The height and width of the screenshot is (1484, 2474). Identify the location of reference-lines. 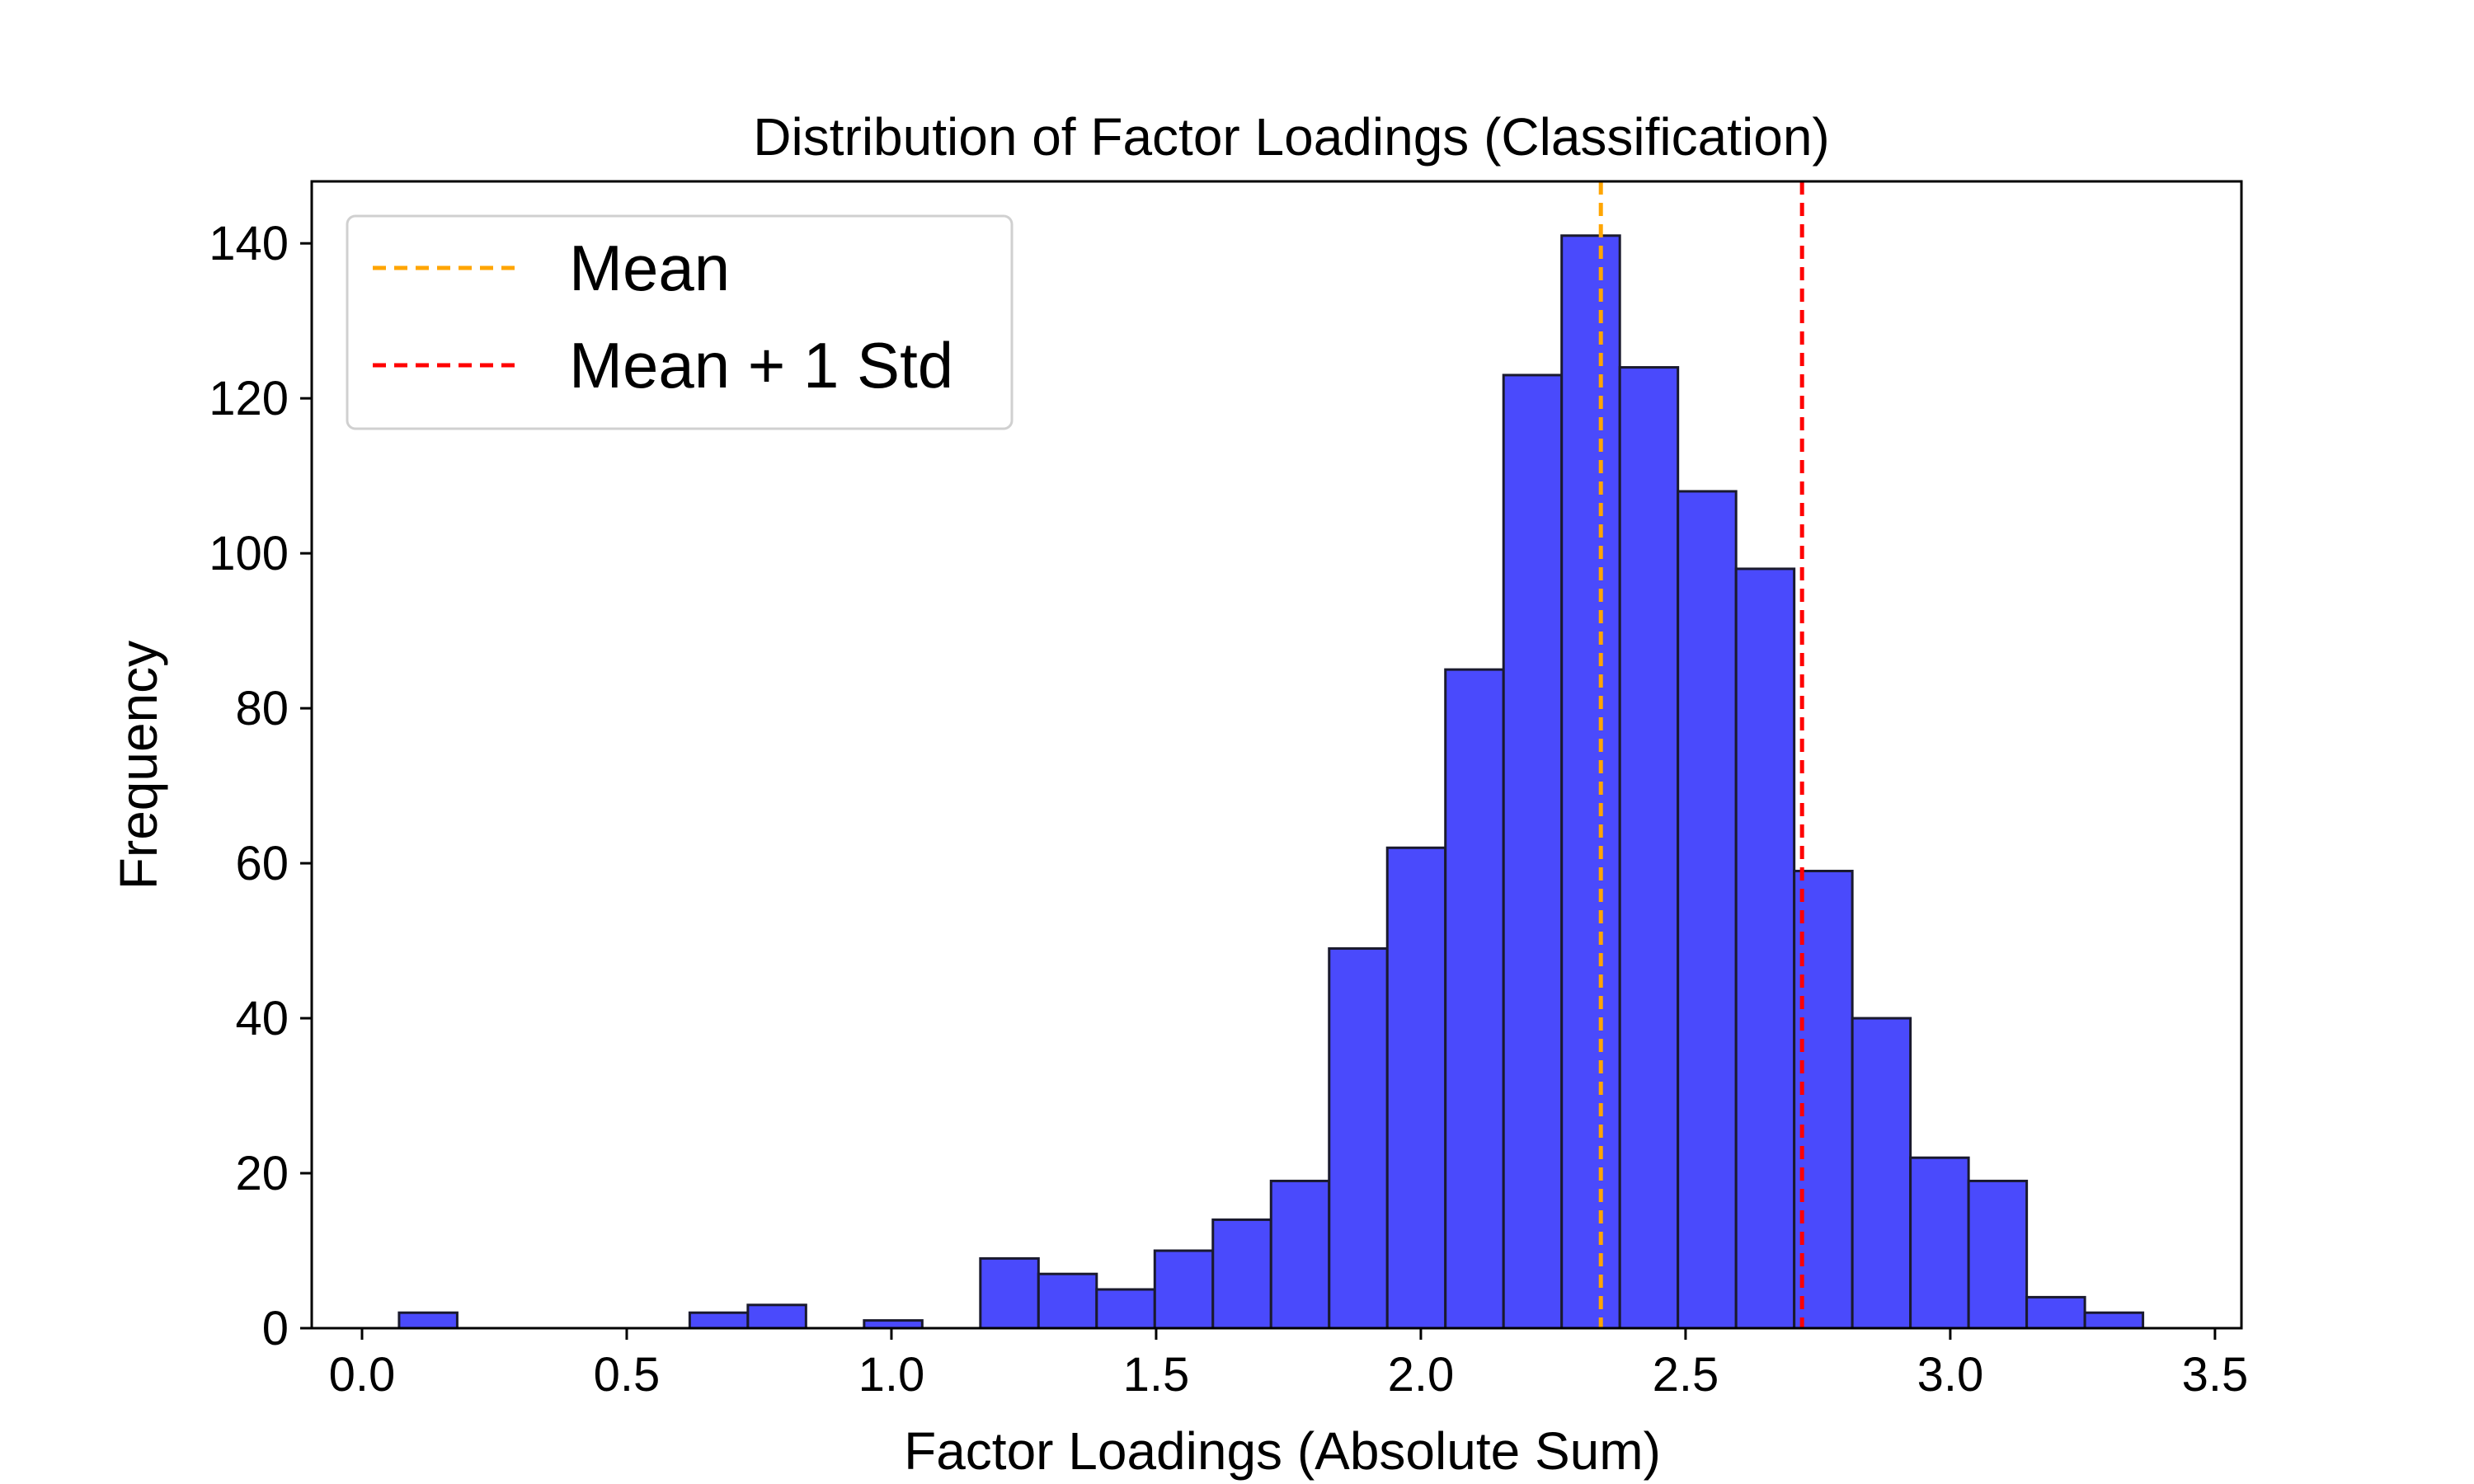
(1701, 754).